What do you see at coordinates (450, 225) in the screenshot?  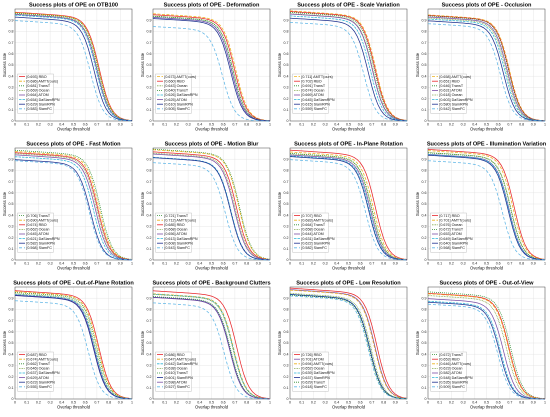 I see `legend-entry: [0.676] Ocean` at bounding box center [450, 225].